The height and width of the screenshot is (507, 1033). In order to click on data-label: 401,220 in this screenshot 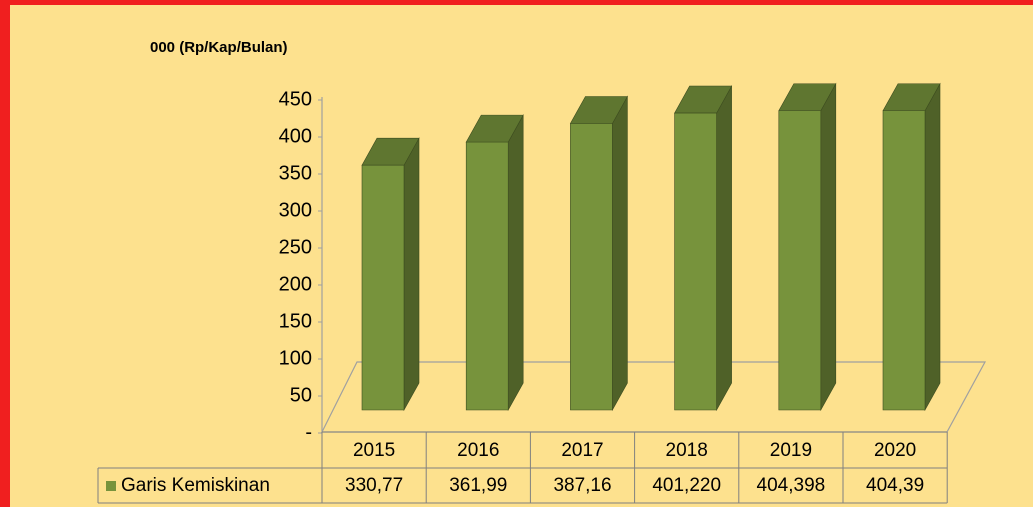, I will do `click(686, 485)`.